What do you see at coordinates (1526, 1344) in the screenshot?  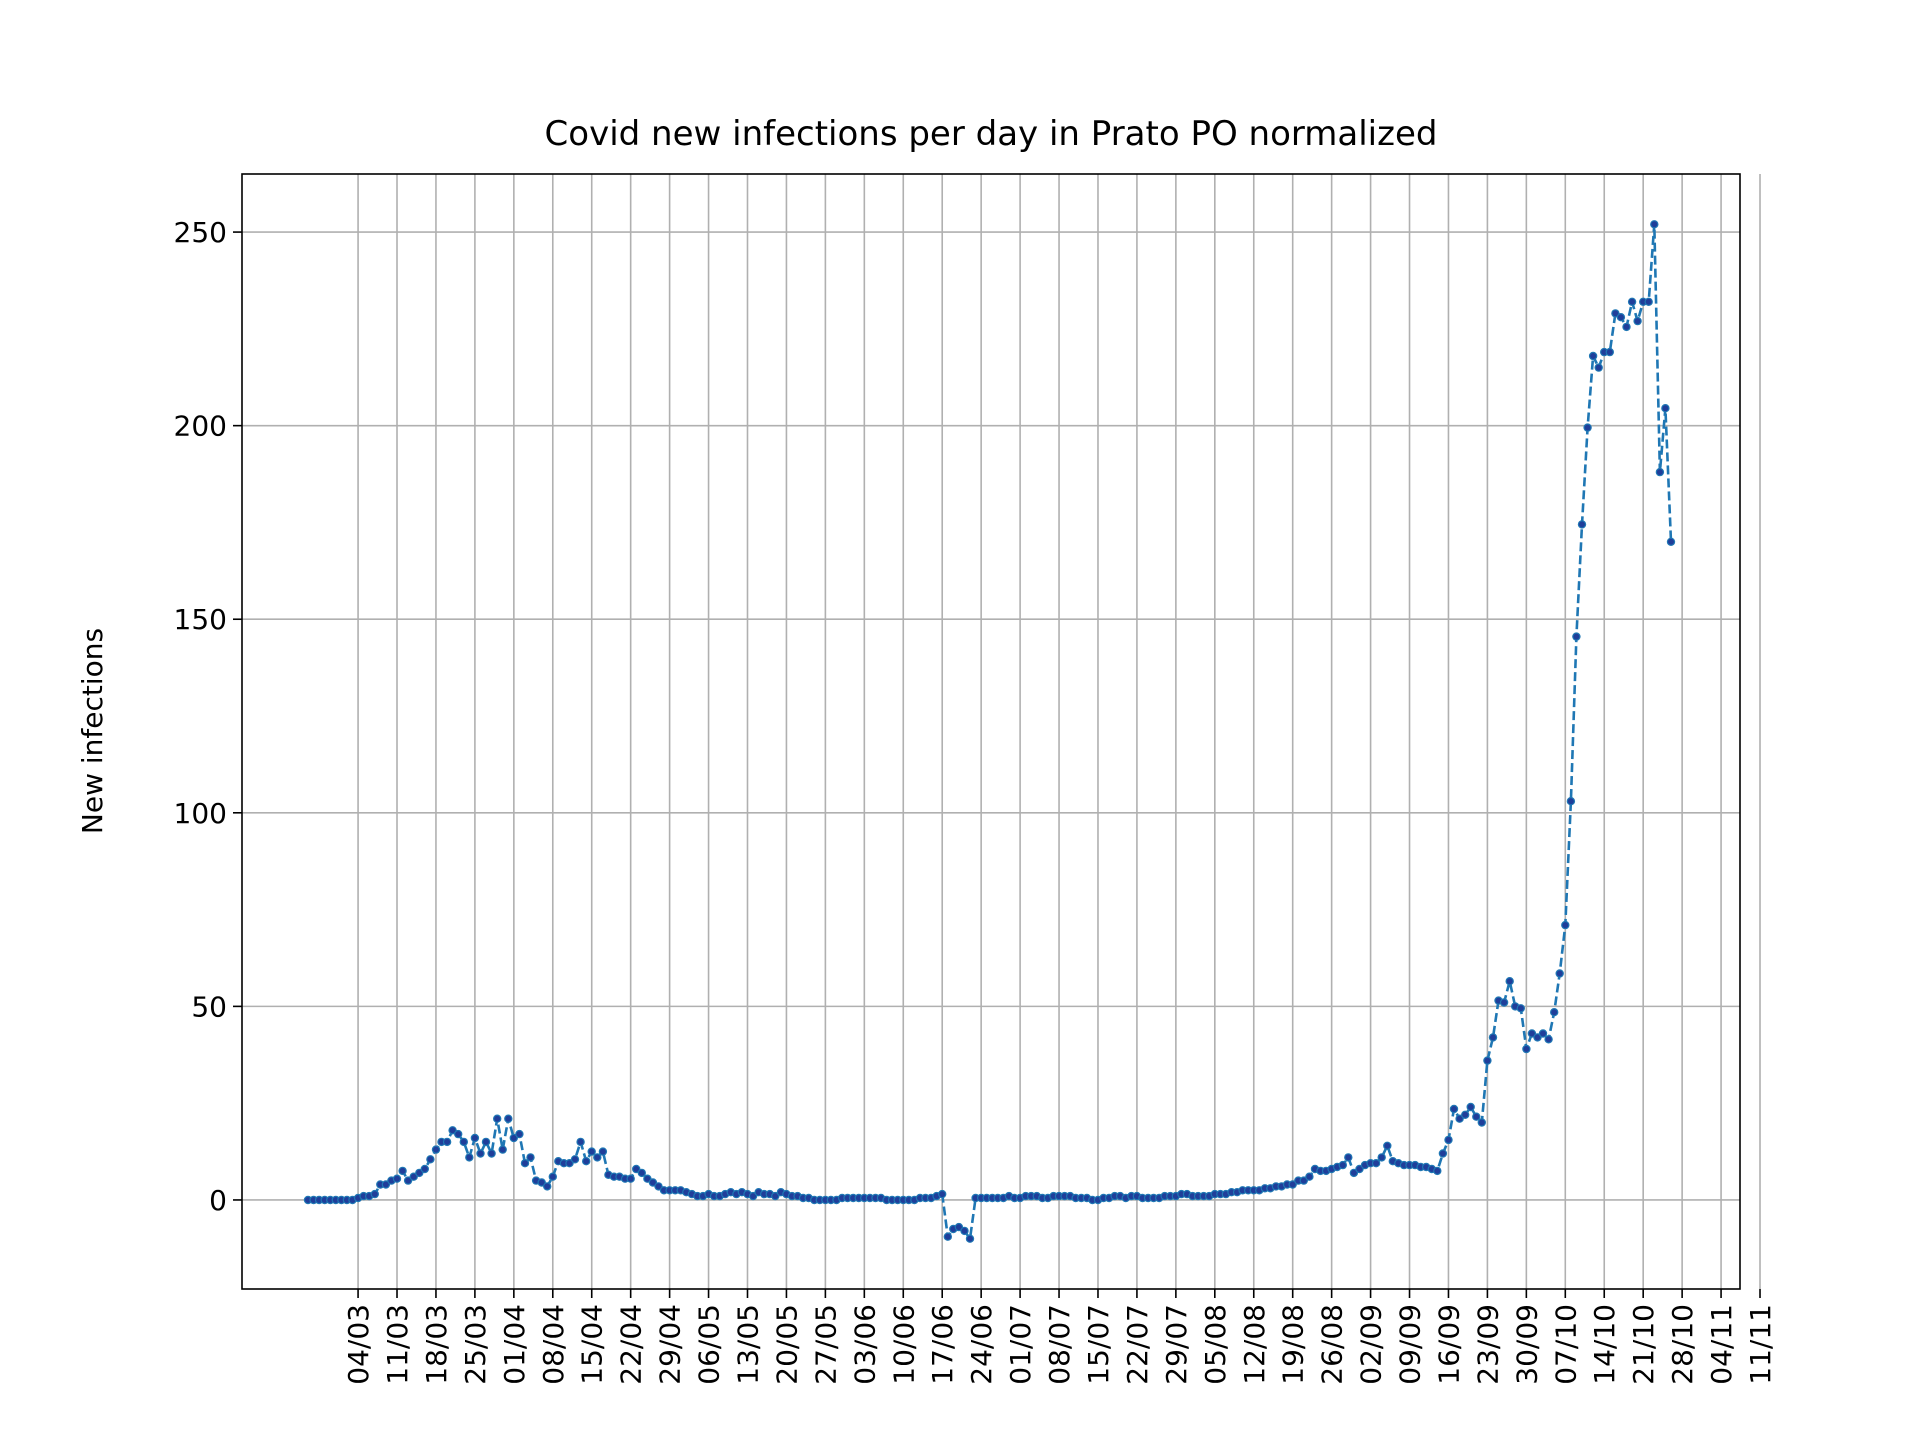 I see `x-tick-label: 30/09` at bounding box center [1526, 1344].